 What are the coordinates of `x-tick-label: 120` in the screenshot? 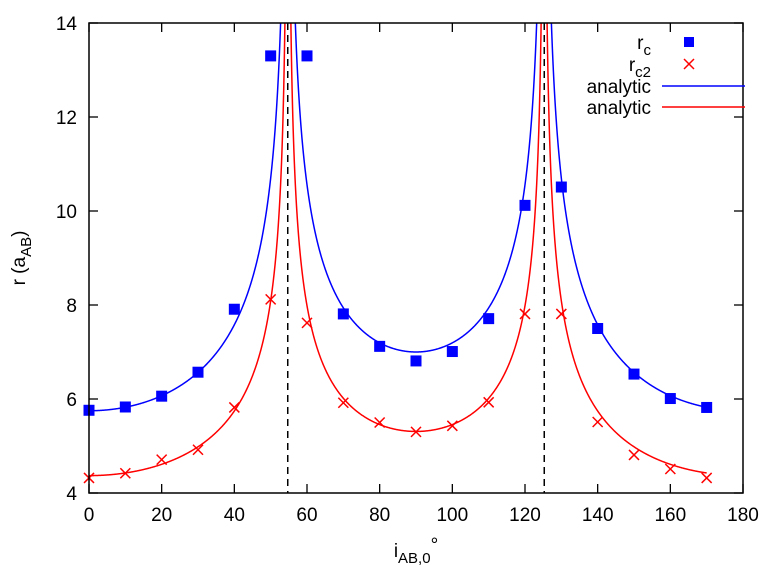 It's located at (525, 515).